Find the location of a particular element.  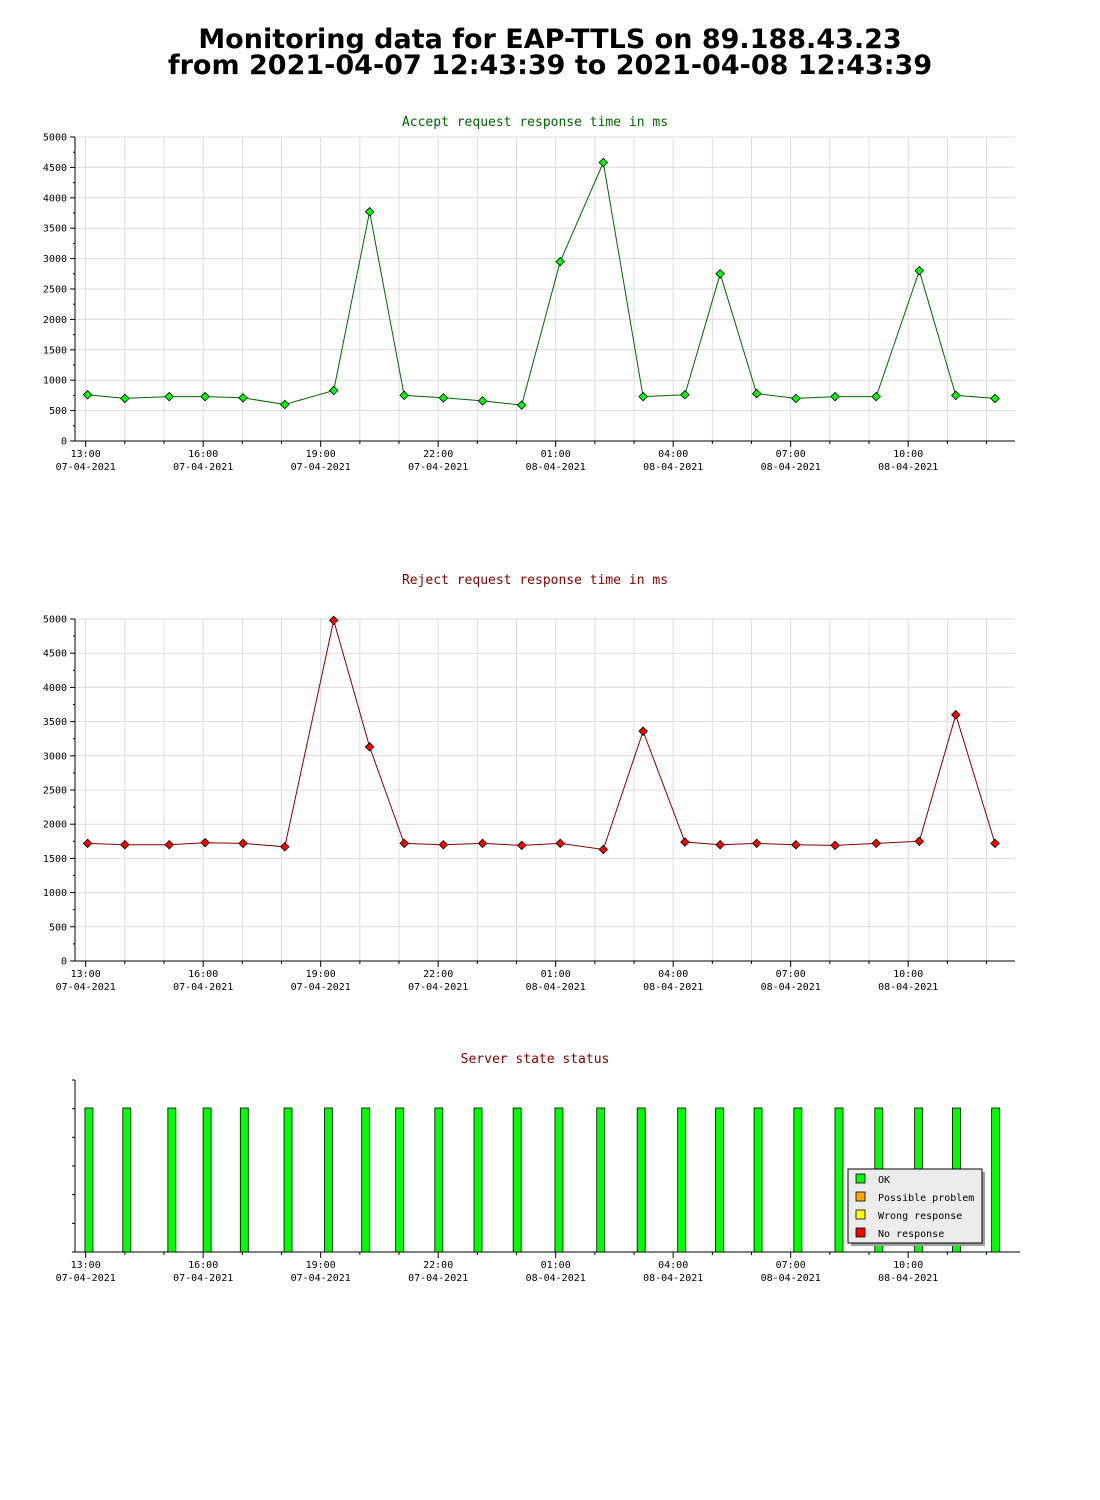

y-tick-label: 500 is located at coordinates (58, 411).